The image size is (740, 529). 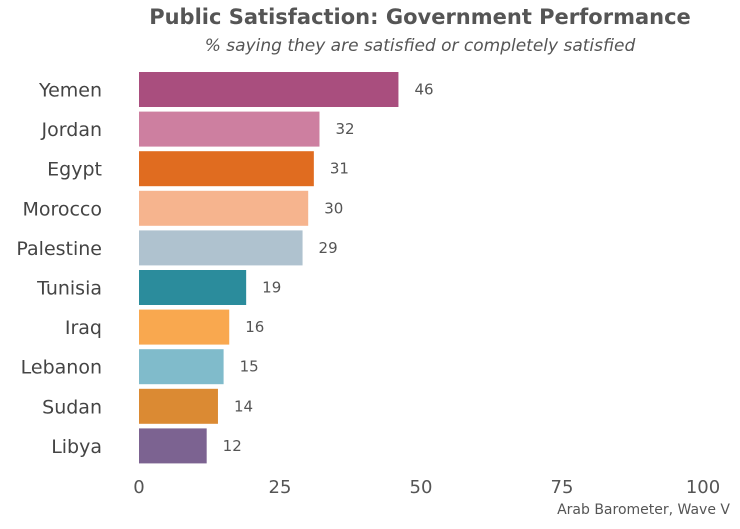 What do you see at coordinates (421, 487) in the screenshot?
I see `x-tick-label-50: 50` at bounding box center [421, 487].